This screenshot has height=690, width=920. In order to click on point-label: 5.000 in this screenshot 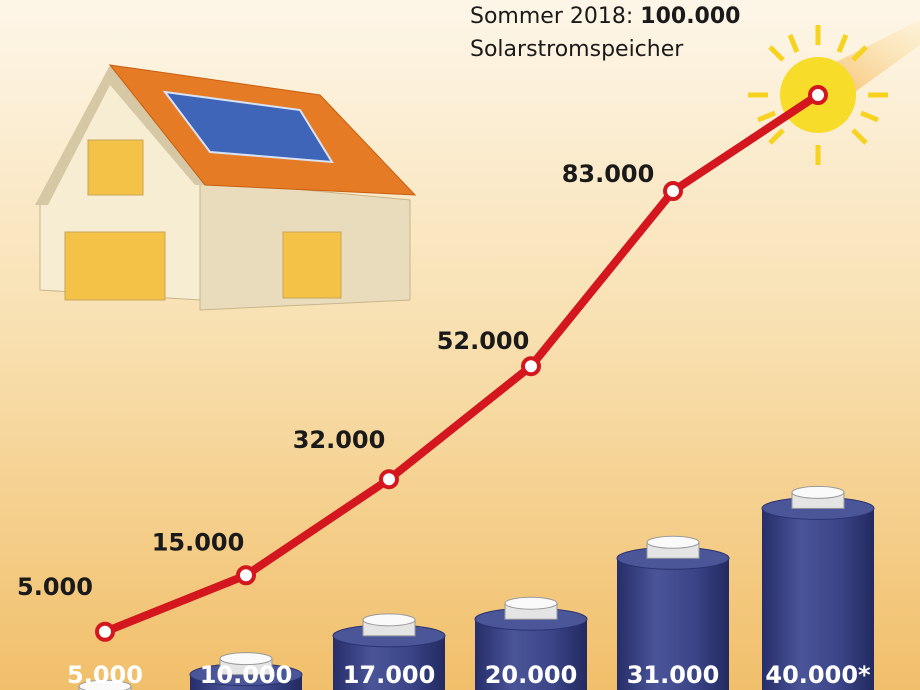, I will do `click(55, 587)`.